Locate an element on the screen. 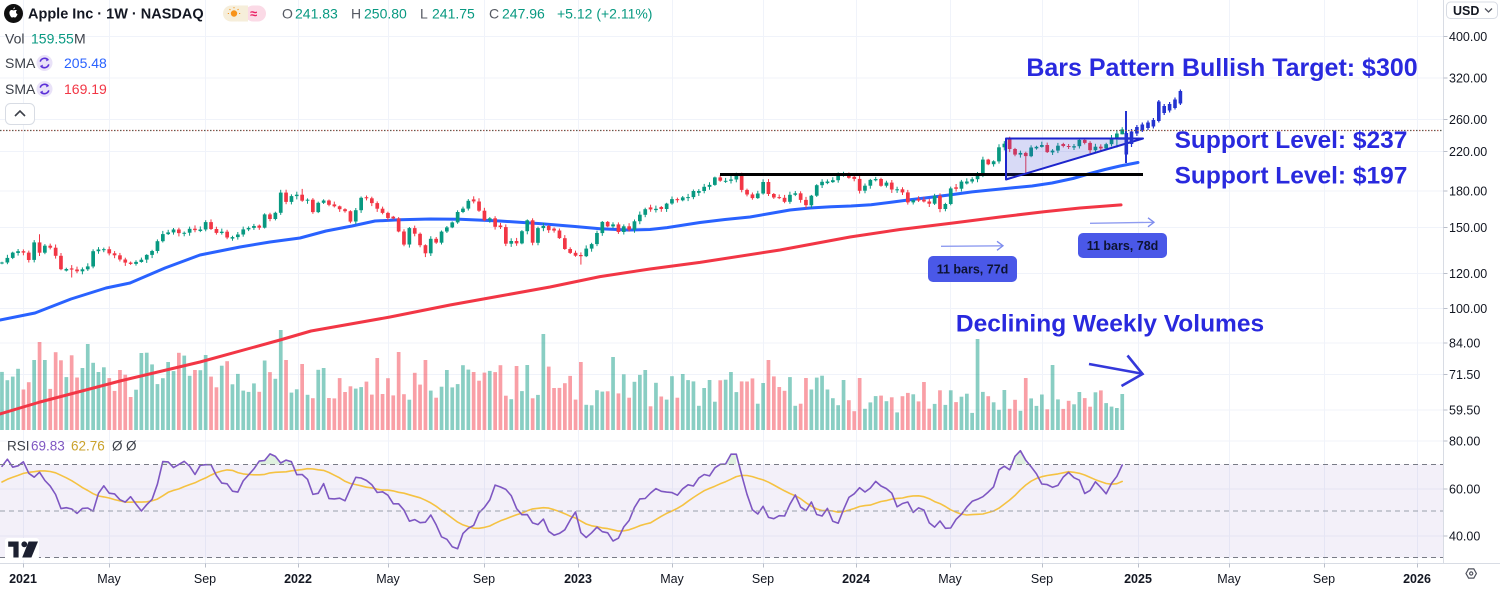 The height and width of the screenshot is (595, 1500). svg-text: L is located at coordinates (424, 14).